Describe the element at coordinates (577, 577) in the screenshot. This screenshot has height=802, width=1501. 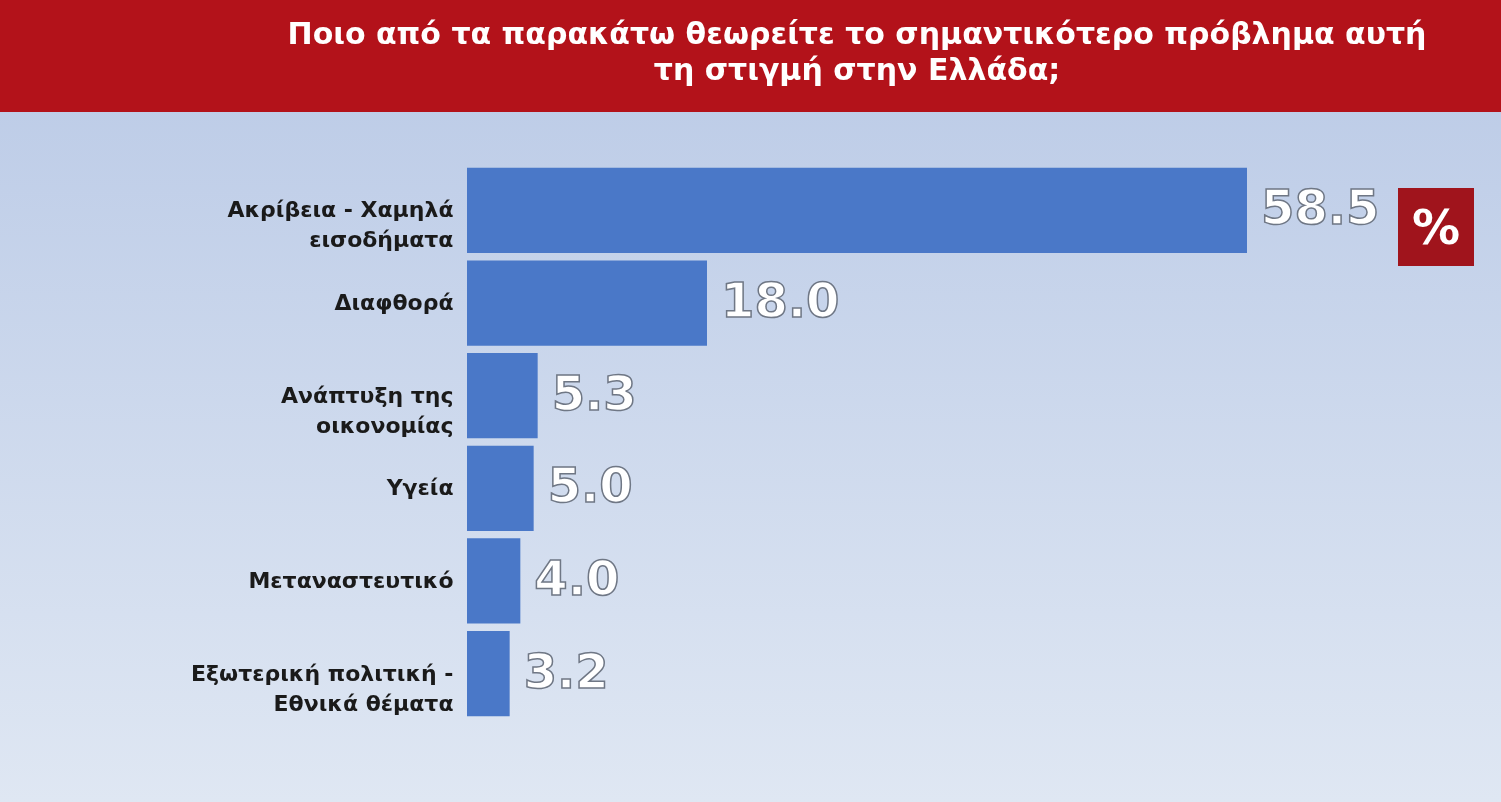
I see `data-label: 4.0` at that location.